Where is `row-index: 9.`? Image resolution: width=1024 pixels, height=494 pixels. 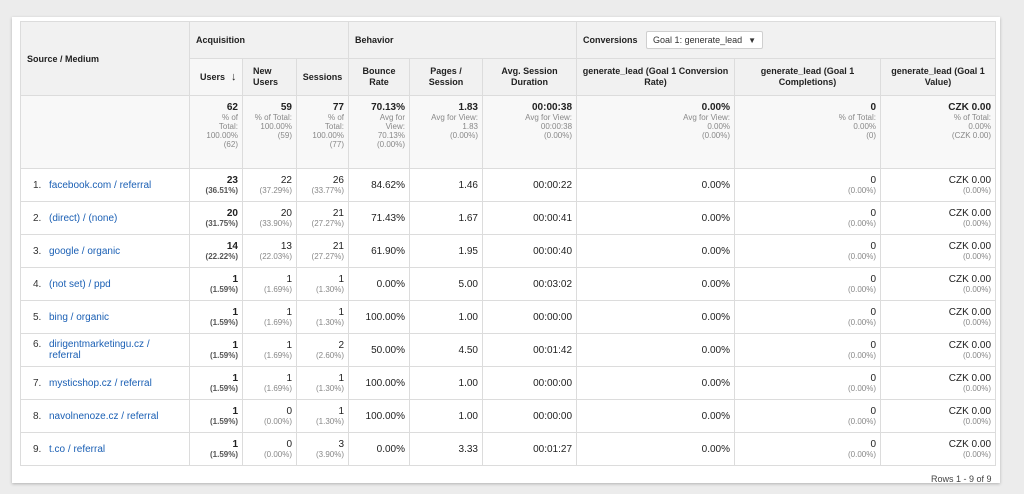
row-index: 9. is located at coordinates (37, 449).